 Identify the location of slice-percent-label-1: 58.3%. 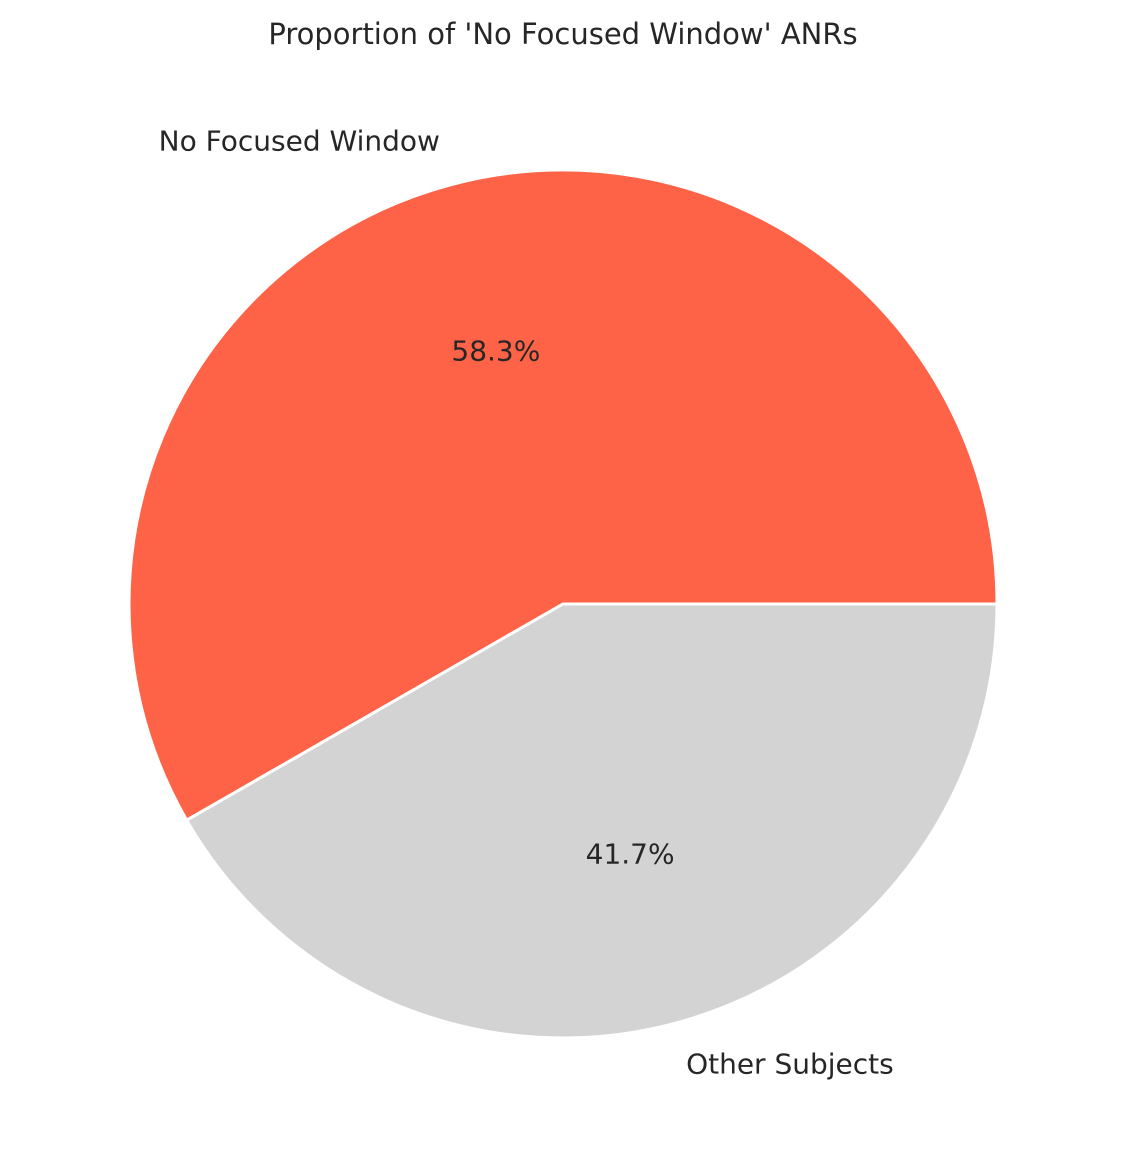
(495, 350).